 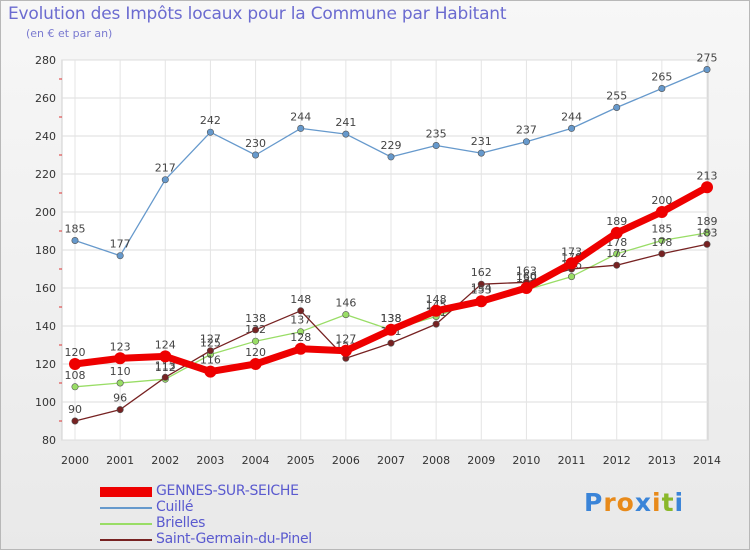 What do you see at coordinates (610, 502) in the screenshot?
I see `logo-letter: r` at bounding box center [610, 502].